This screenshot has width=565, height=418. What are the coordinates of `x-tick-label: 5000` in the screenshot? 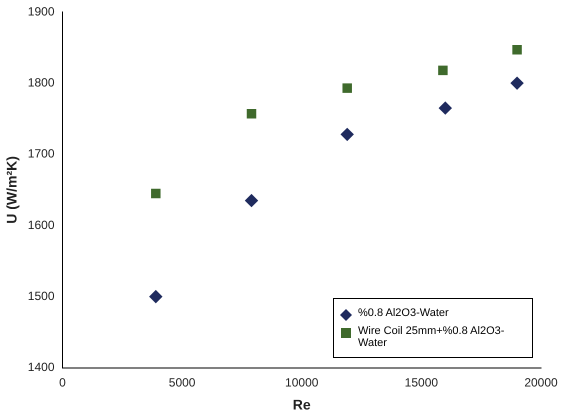 It's located at (182, 382).